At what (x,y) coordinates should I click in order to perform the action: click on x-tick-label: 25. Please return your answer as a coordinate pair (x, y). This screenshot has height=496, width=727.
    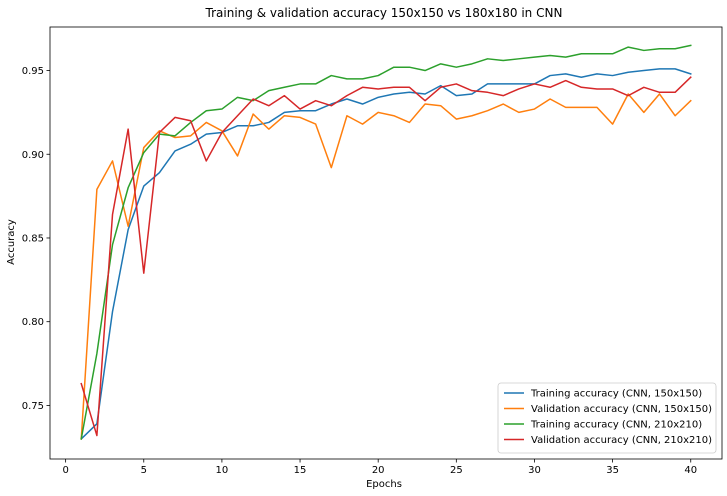
    Looking at the image, I should click on (456, 470).